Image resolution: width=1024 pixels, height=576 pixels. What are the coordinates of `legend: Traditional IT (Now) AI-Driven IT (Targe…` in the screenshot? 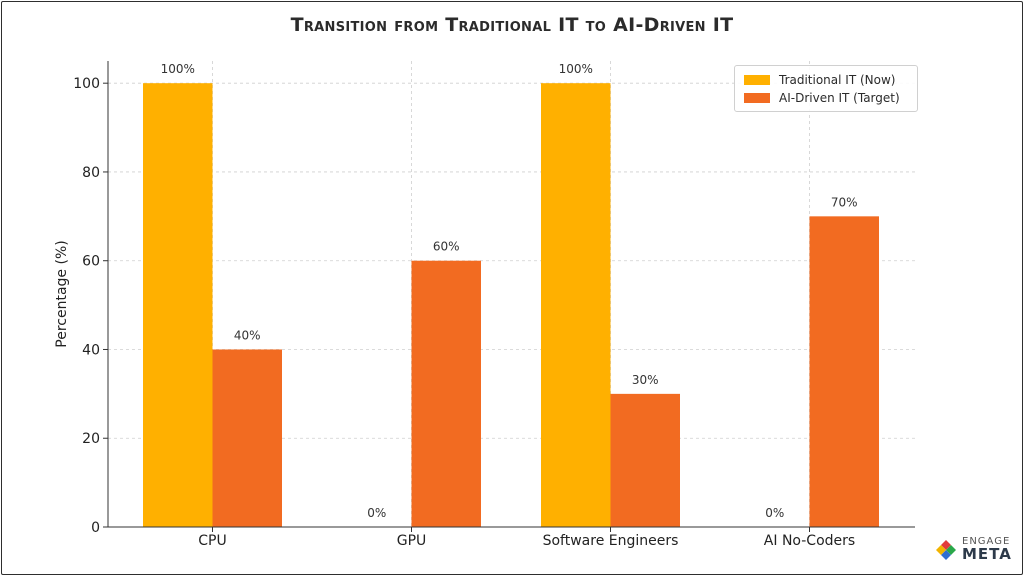 It's located at (826, 88).